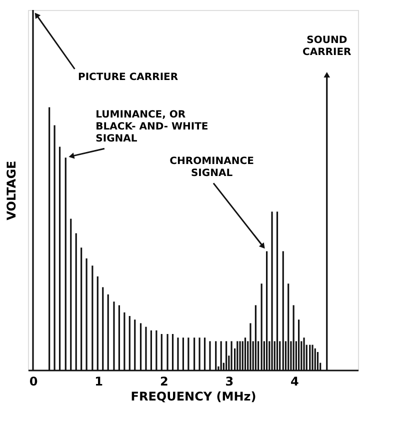  I want to click on annotation: SOUND CARRIER, so click(327, 46).